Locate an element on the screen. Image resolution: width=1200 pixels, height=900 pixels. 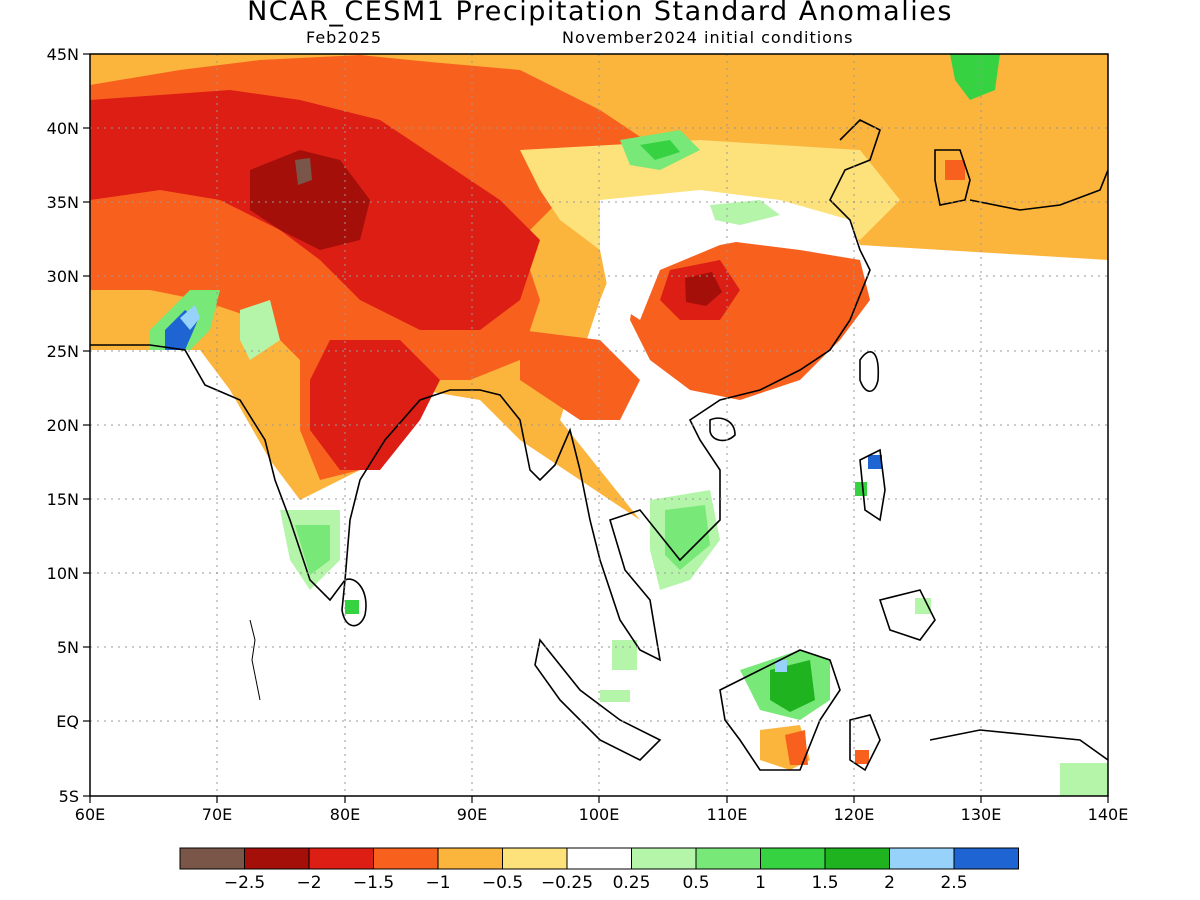
shade-1.5-borneo is located at coordinates (792, 686).